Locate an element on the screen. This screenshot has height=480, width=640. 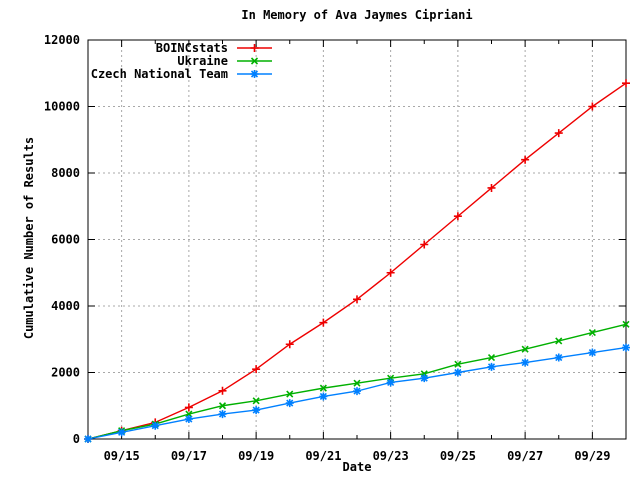
x-tick-label: 09/17 is located at coordinates (189, 456).